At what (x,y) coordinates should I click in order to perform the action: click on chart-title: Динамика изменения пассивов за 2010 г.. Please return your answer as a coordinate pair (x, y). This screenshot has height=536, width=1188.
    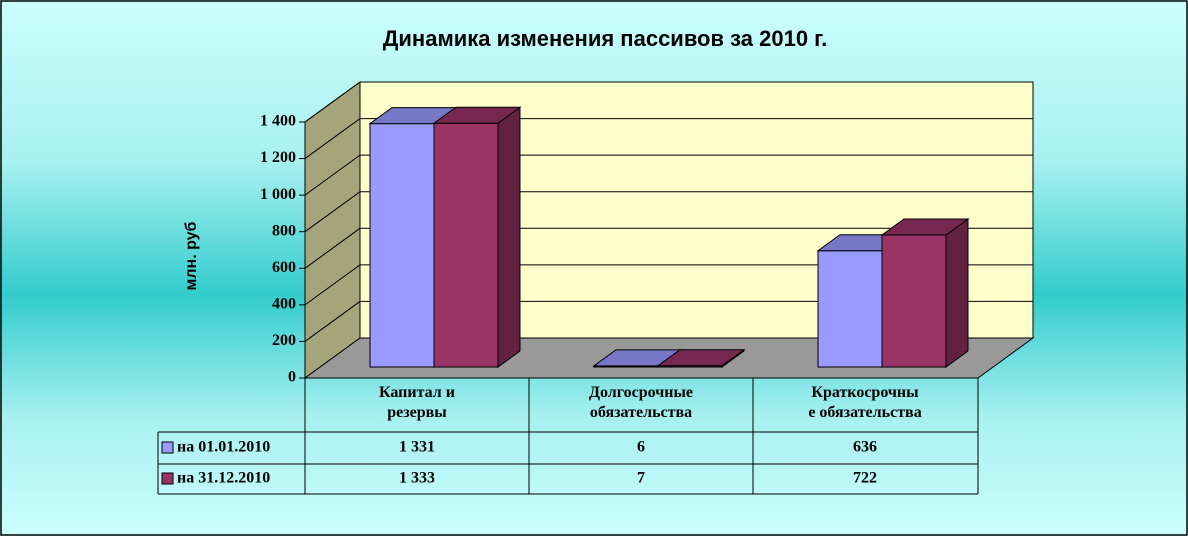
    Looking at the image, I should click on (605, 38).